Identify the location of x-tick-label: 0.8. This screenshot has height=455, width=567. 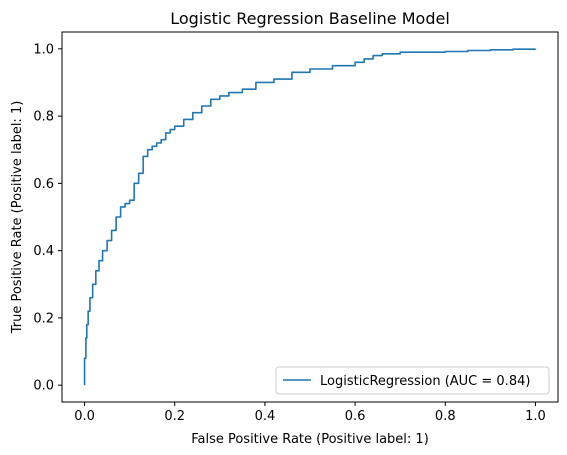
(445, 416).